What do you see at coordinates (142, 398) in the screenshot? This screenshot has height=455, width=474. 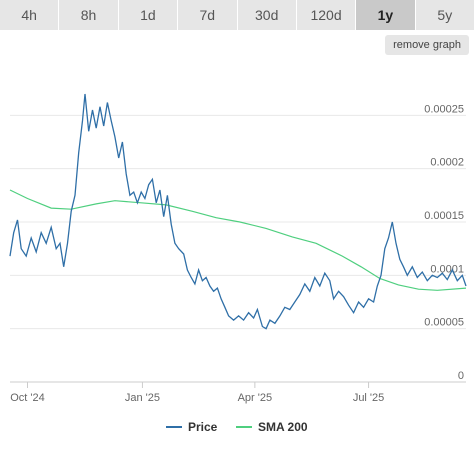 I see `x-tick-label: Jan '25` at bounding box center [142, 398].